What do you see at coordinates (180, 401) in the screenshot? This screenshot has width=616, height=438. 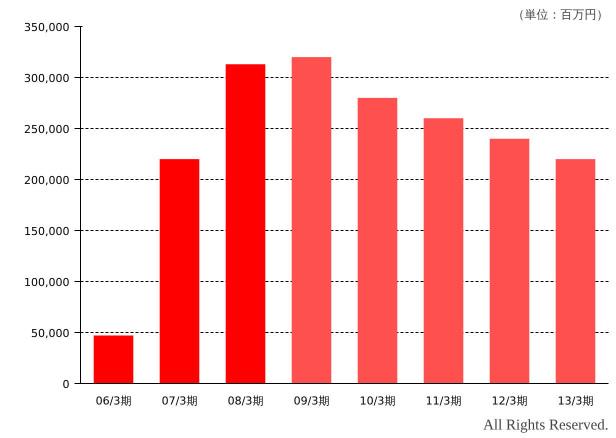 I see `x-tick-label: 07/3期` at bounding box center [180, 401].